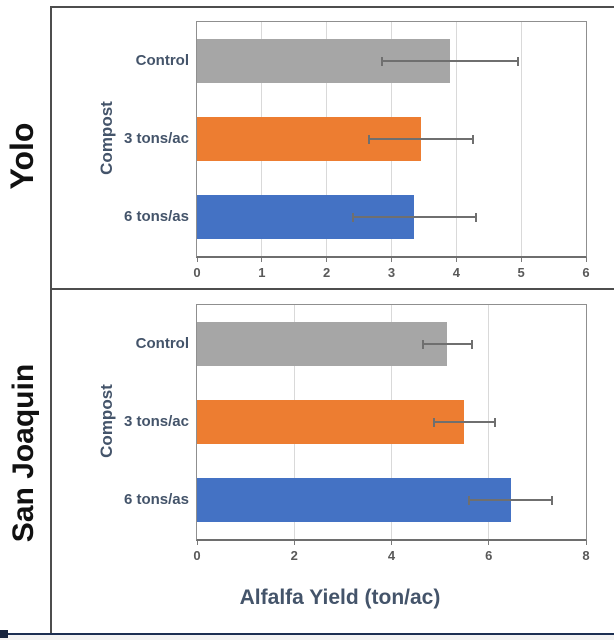 The height and width of the screenshot is (640, 614). Describe the element at coordinates (23, 453) in the screenshot. I see `row-label-san-joaquin: San Joaquin` at that location.